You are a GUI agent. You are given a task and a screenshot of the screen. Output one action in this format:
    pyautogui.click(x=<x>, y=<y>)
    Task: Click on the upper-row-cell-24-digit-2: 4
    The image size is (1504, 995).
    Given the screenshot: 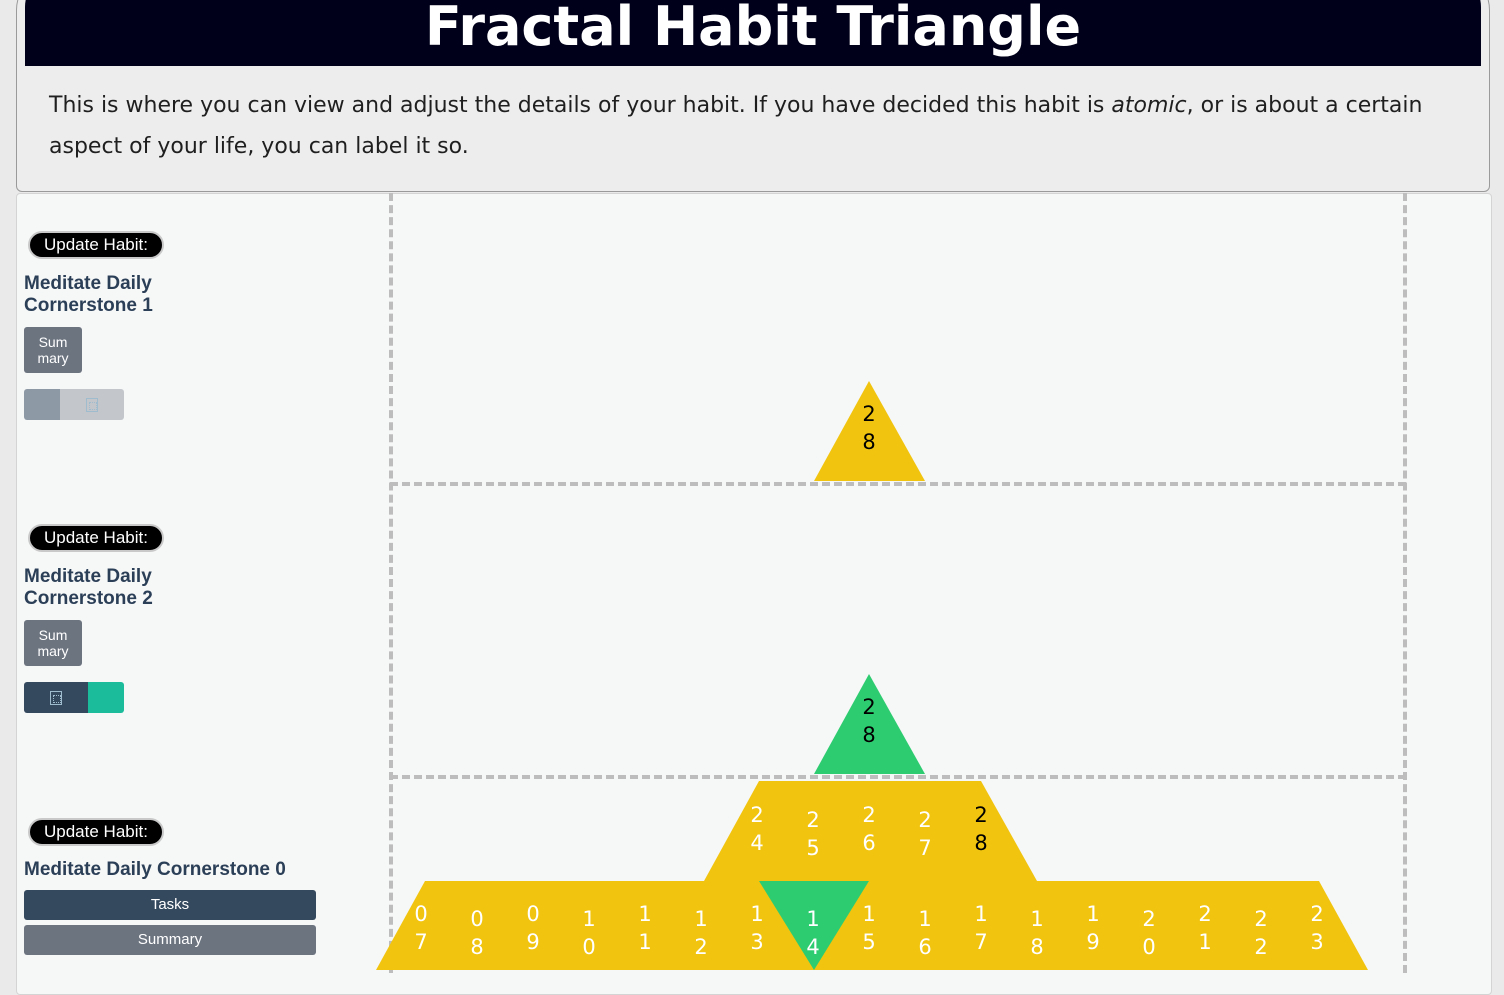 What is the action you would take?
    pyautogui.click(x=756, y=843)
    